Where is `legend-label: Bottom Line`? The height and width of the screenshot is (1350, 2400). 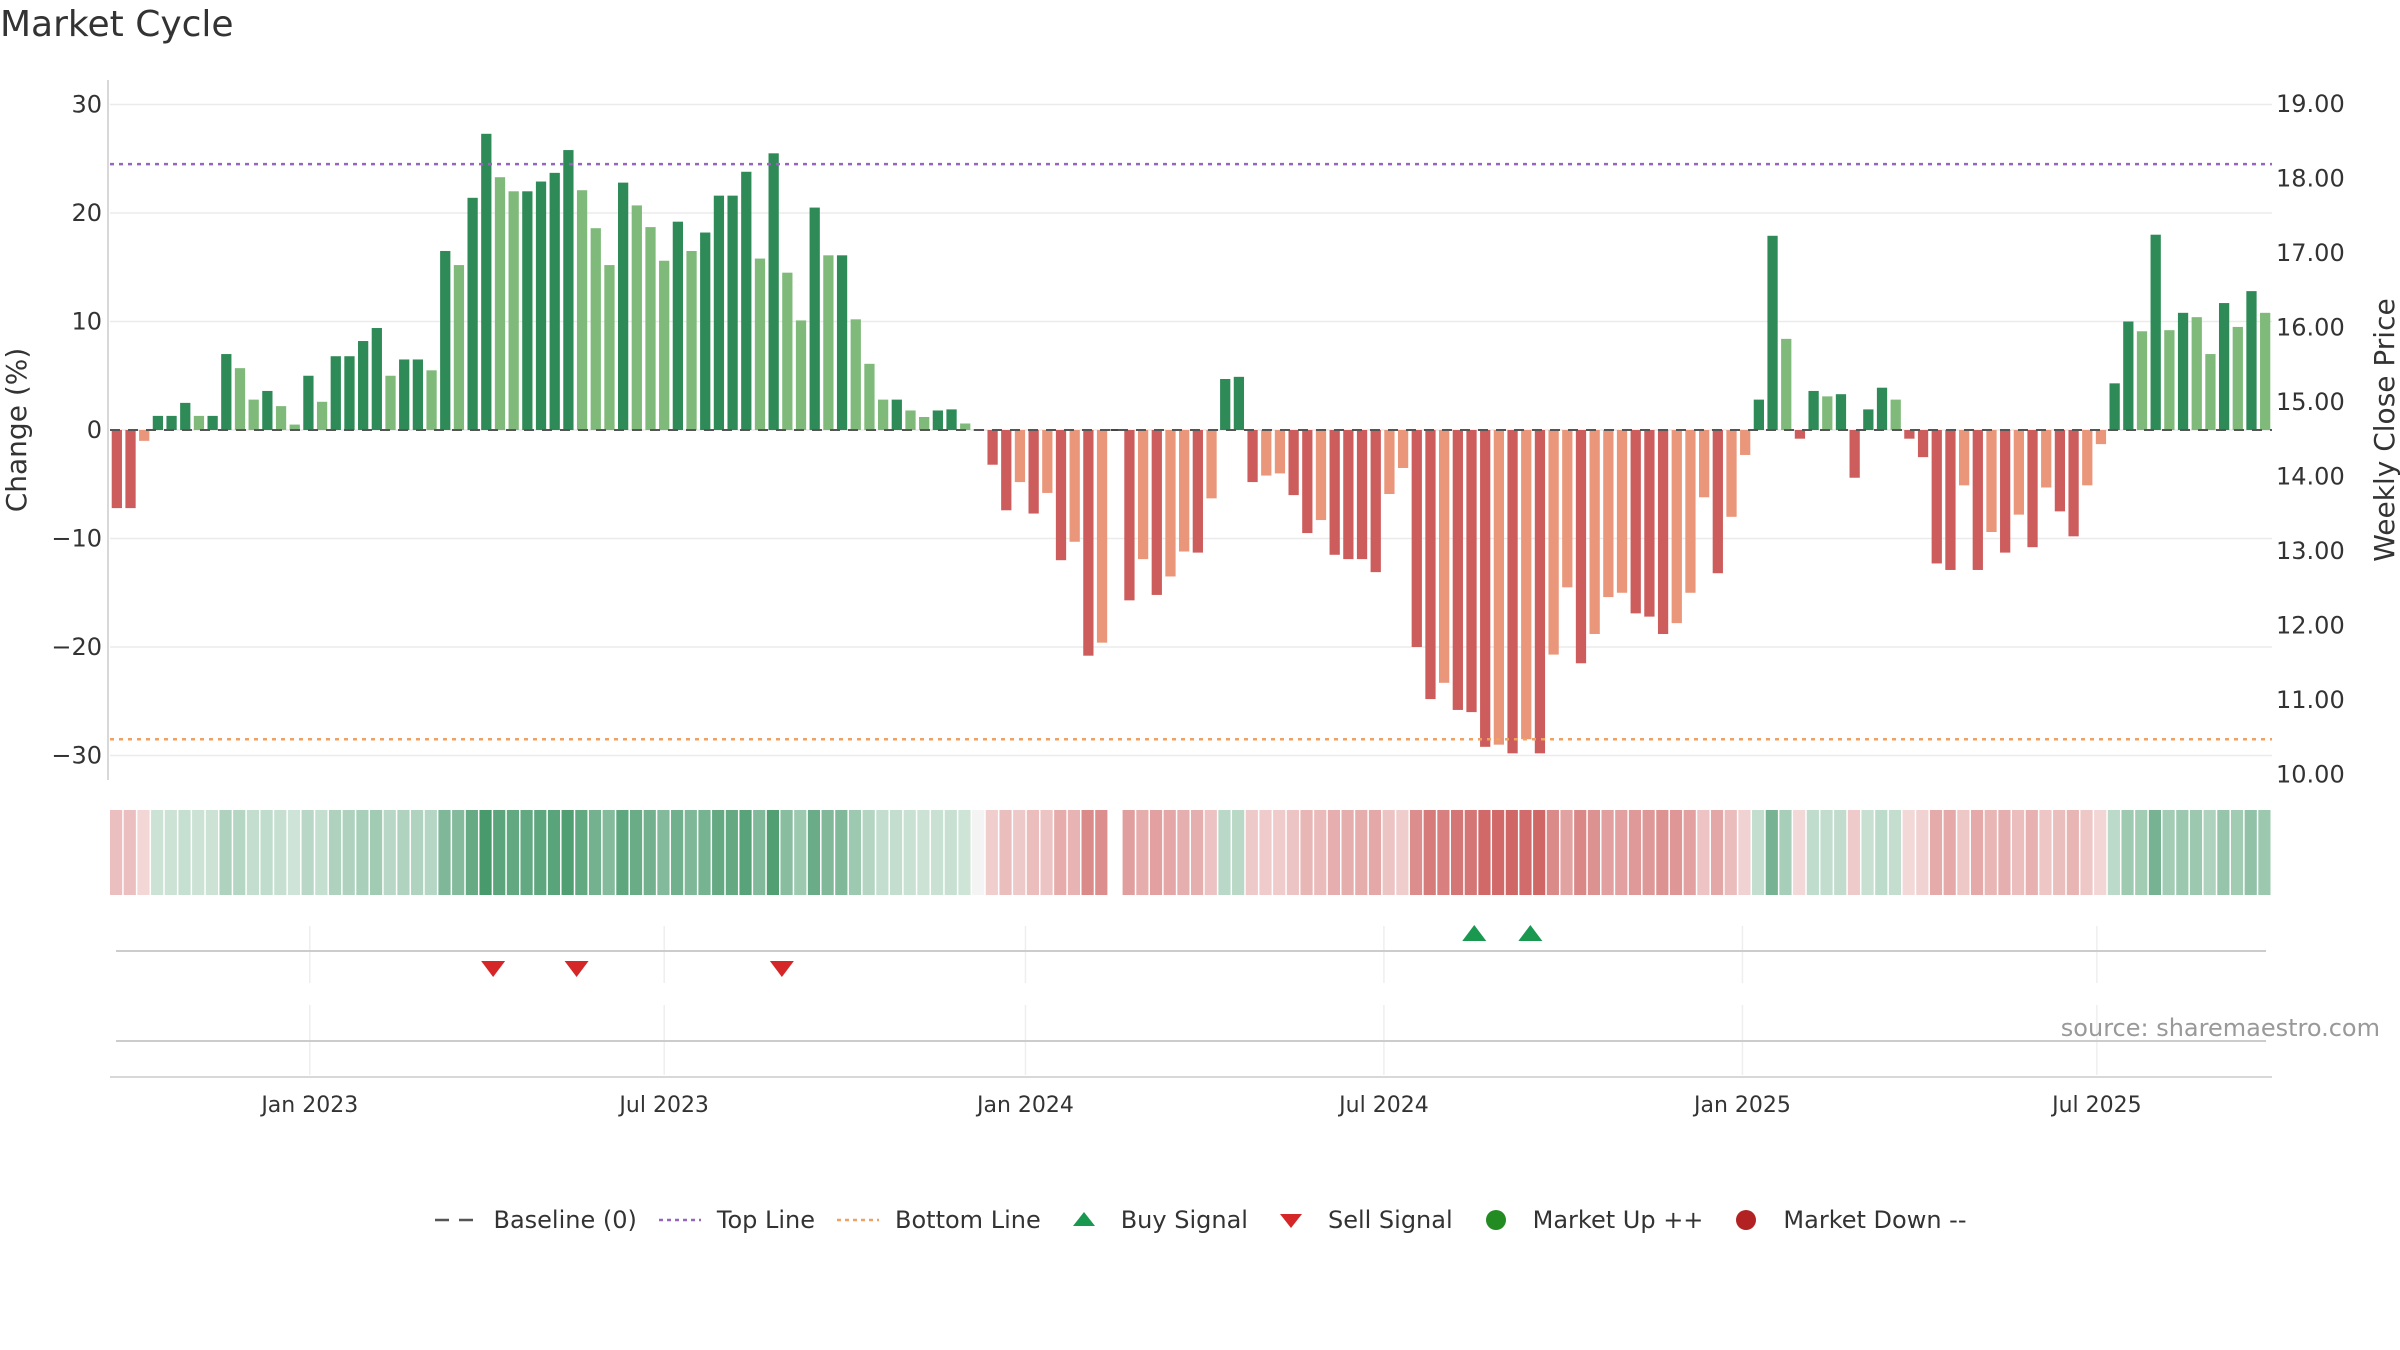 legend-label: Bottom Line is located at coordinates (968, 1220).